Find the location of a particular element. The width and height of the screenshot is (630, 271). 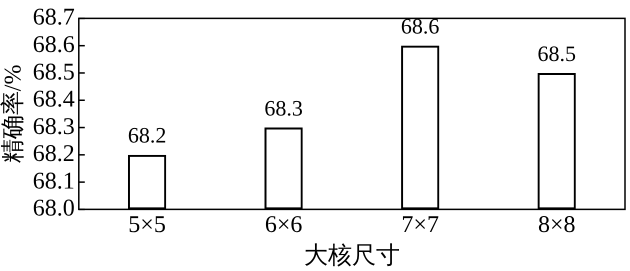

x-axis-title: 大核尺寸 is located at coordinates (352, 255).